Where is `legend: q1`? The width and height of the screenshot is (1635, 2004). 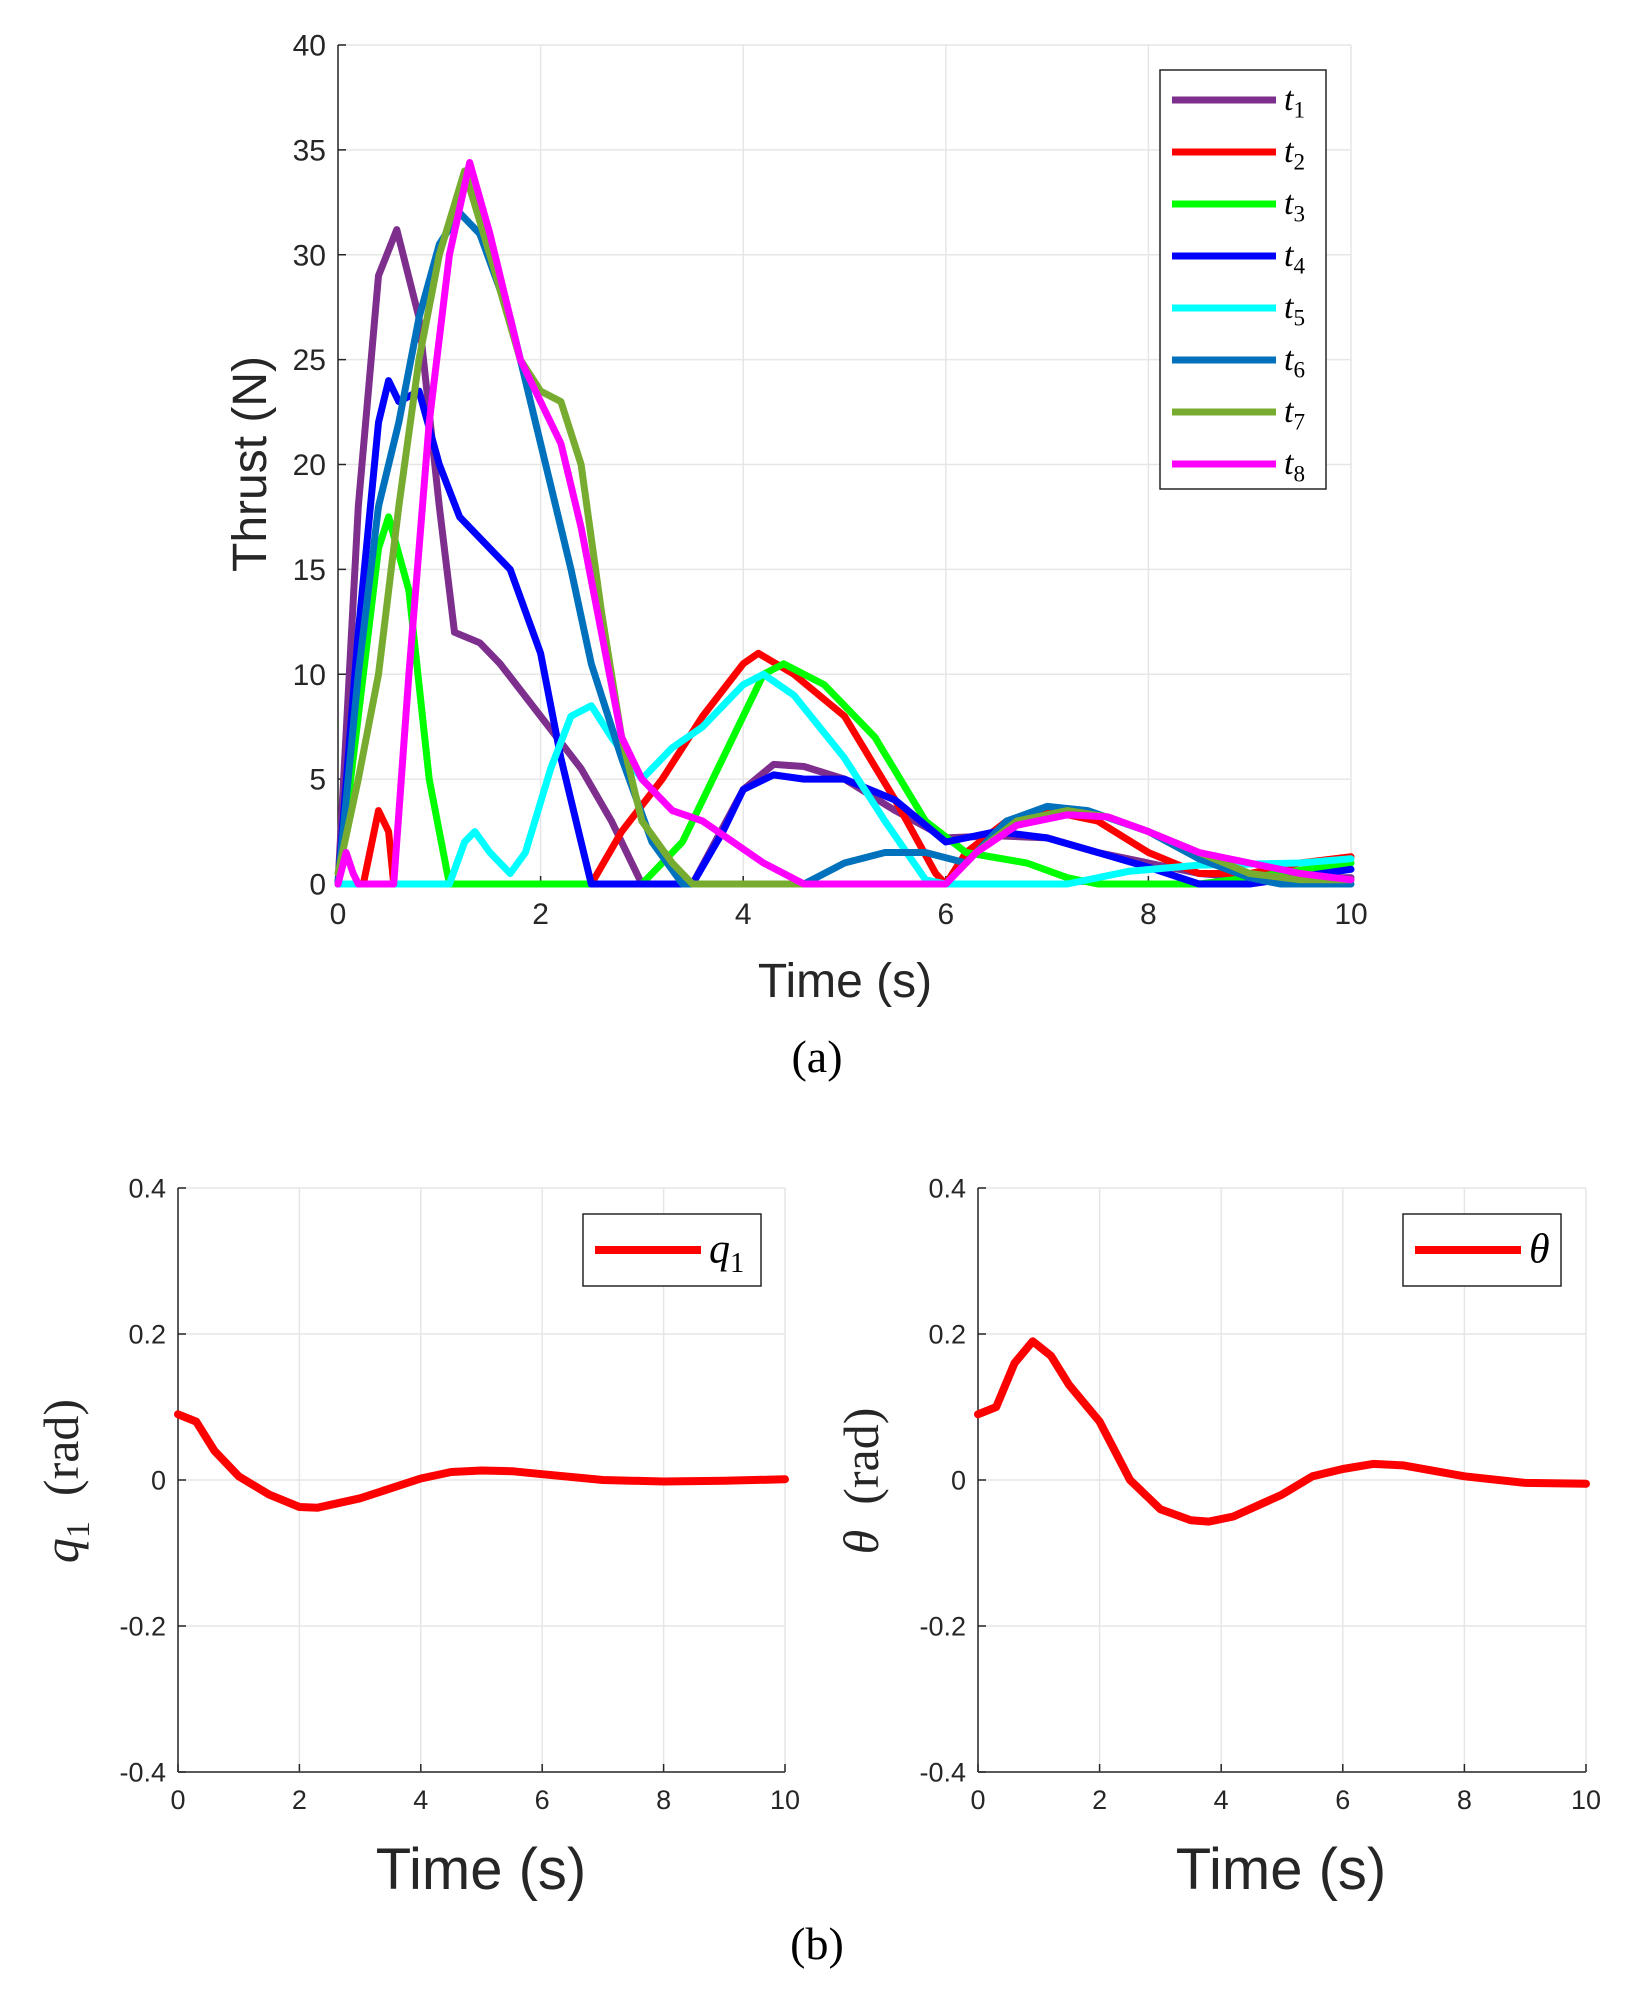 legend: q1 is located at coordinates (672, 1250).